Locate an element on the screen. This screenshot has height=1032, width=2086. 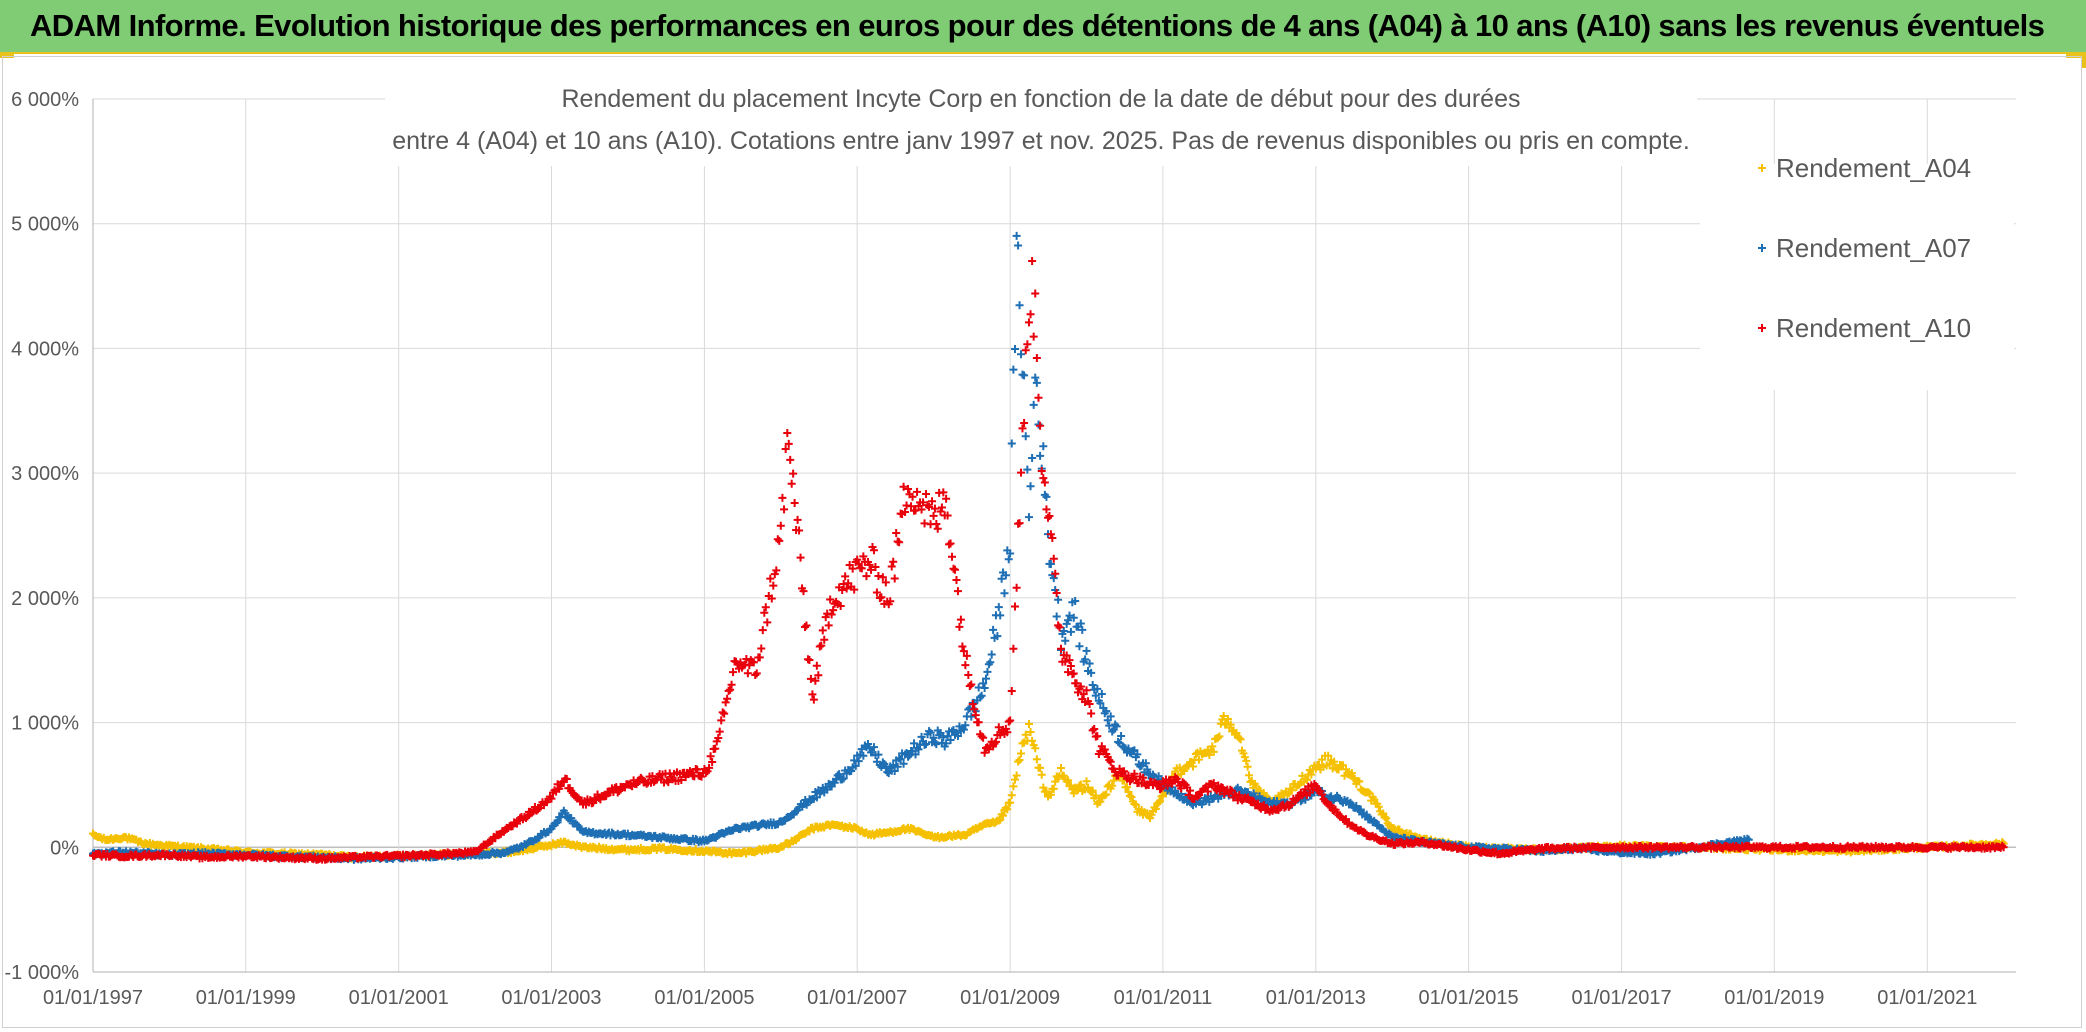
x-tick-label: 01/01/2003 is located at coordinates (551, 998).